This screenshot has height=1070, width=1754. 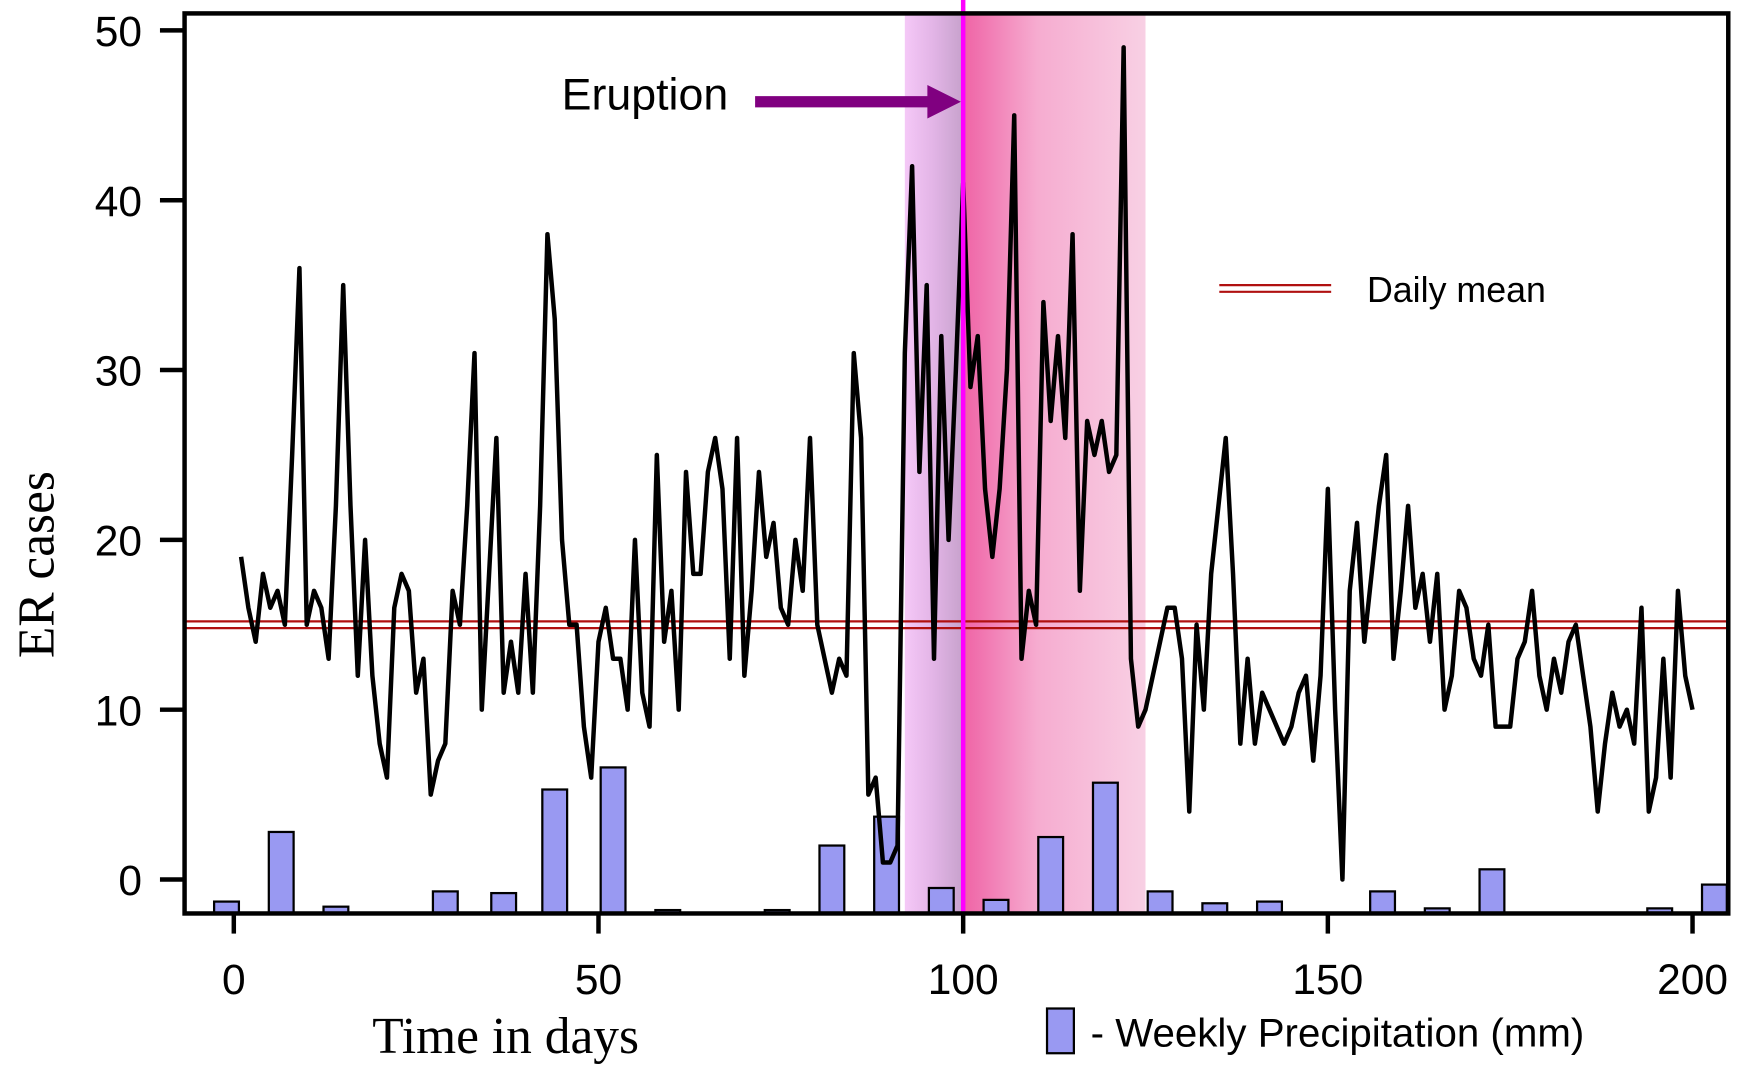 What do you see at coordinates (118, 372) in the screenshot?
I see `y-tick-label: 30` at bounding box center [118, 372].